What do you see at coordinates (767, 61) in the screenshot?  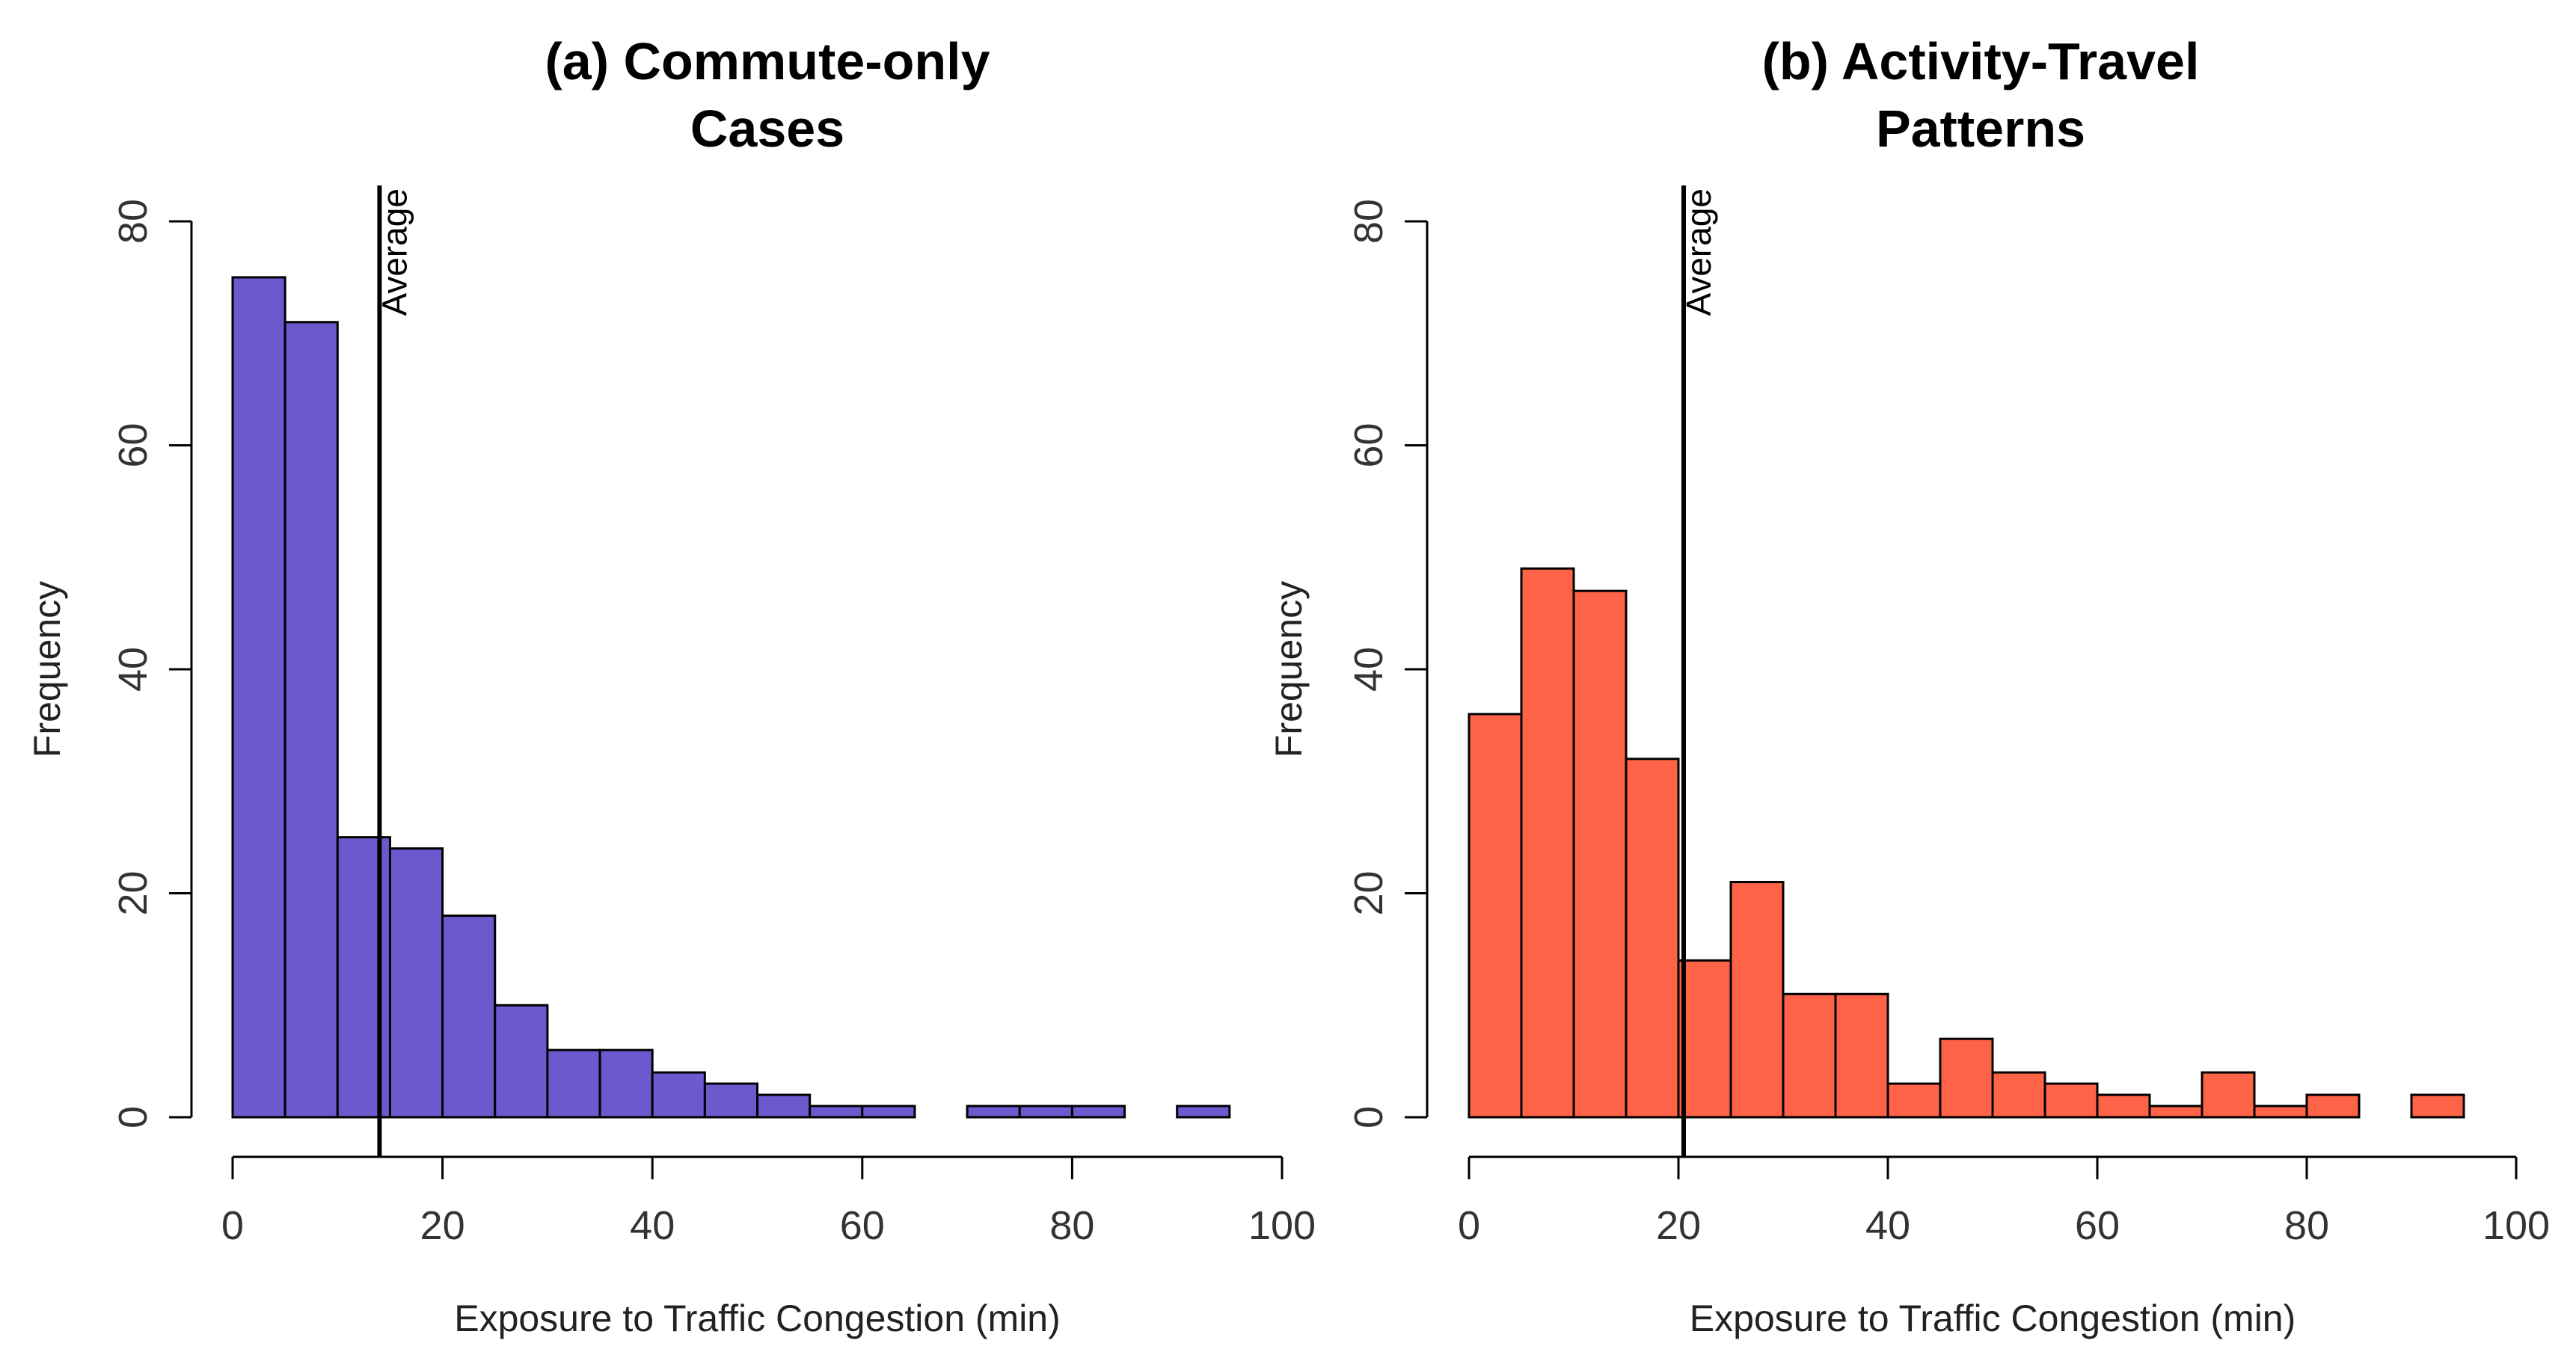 I see `chart-title-line: (a) Commute-only` at bounding box center [767, 61].